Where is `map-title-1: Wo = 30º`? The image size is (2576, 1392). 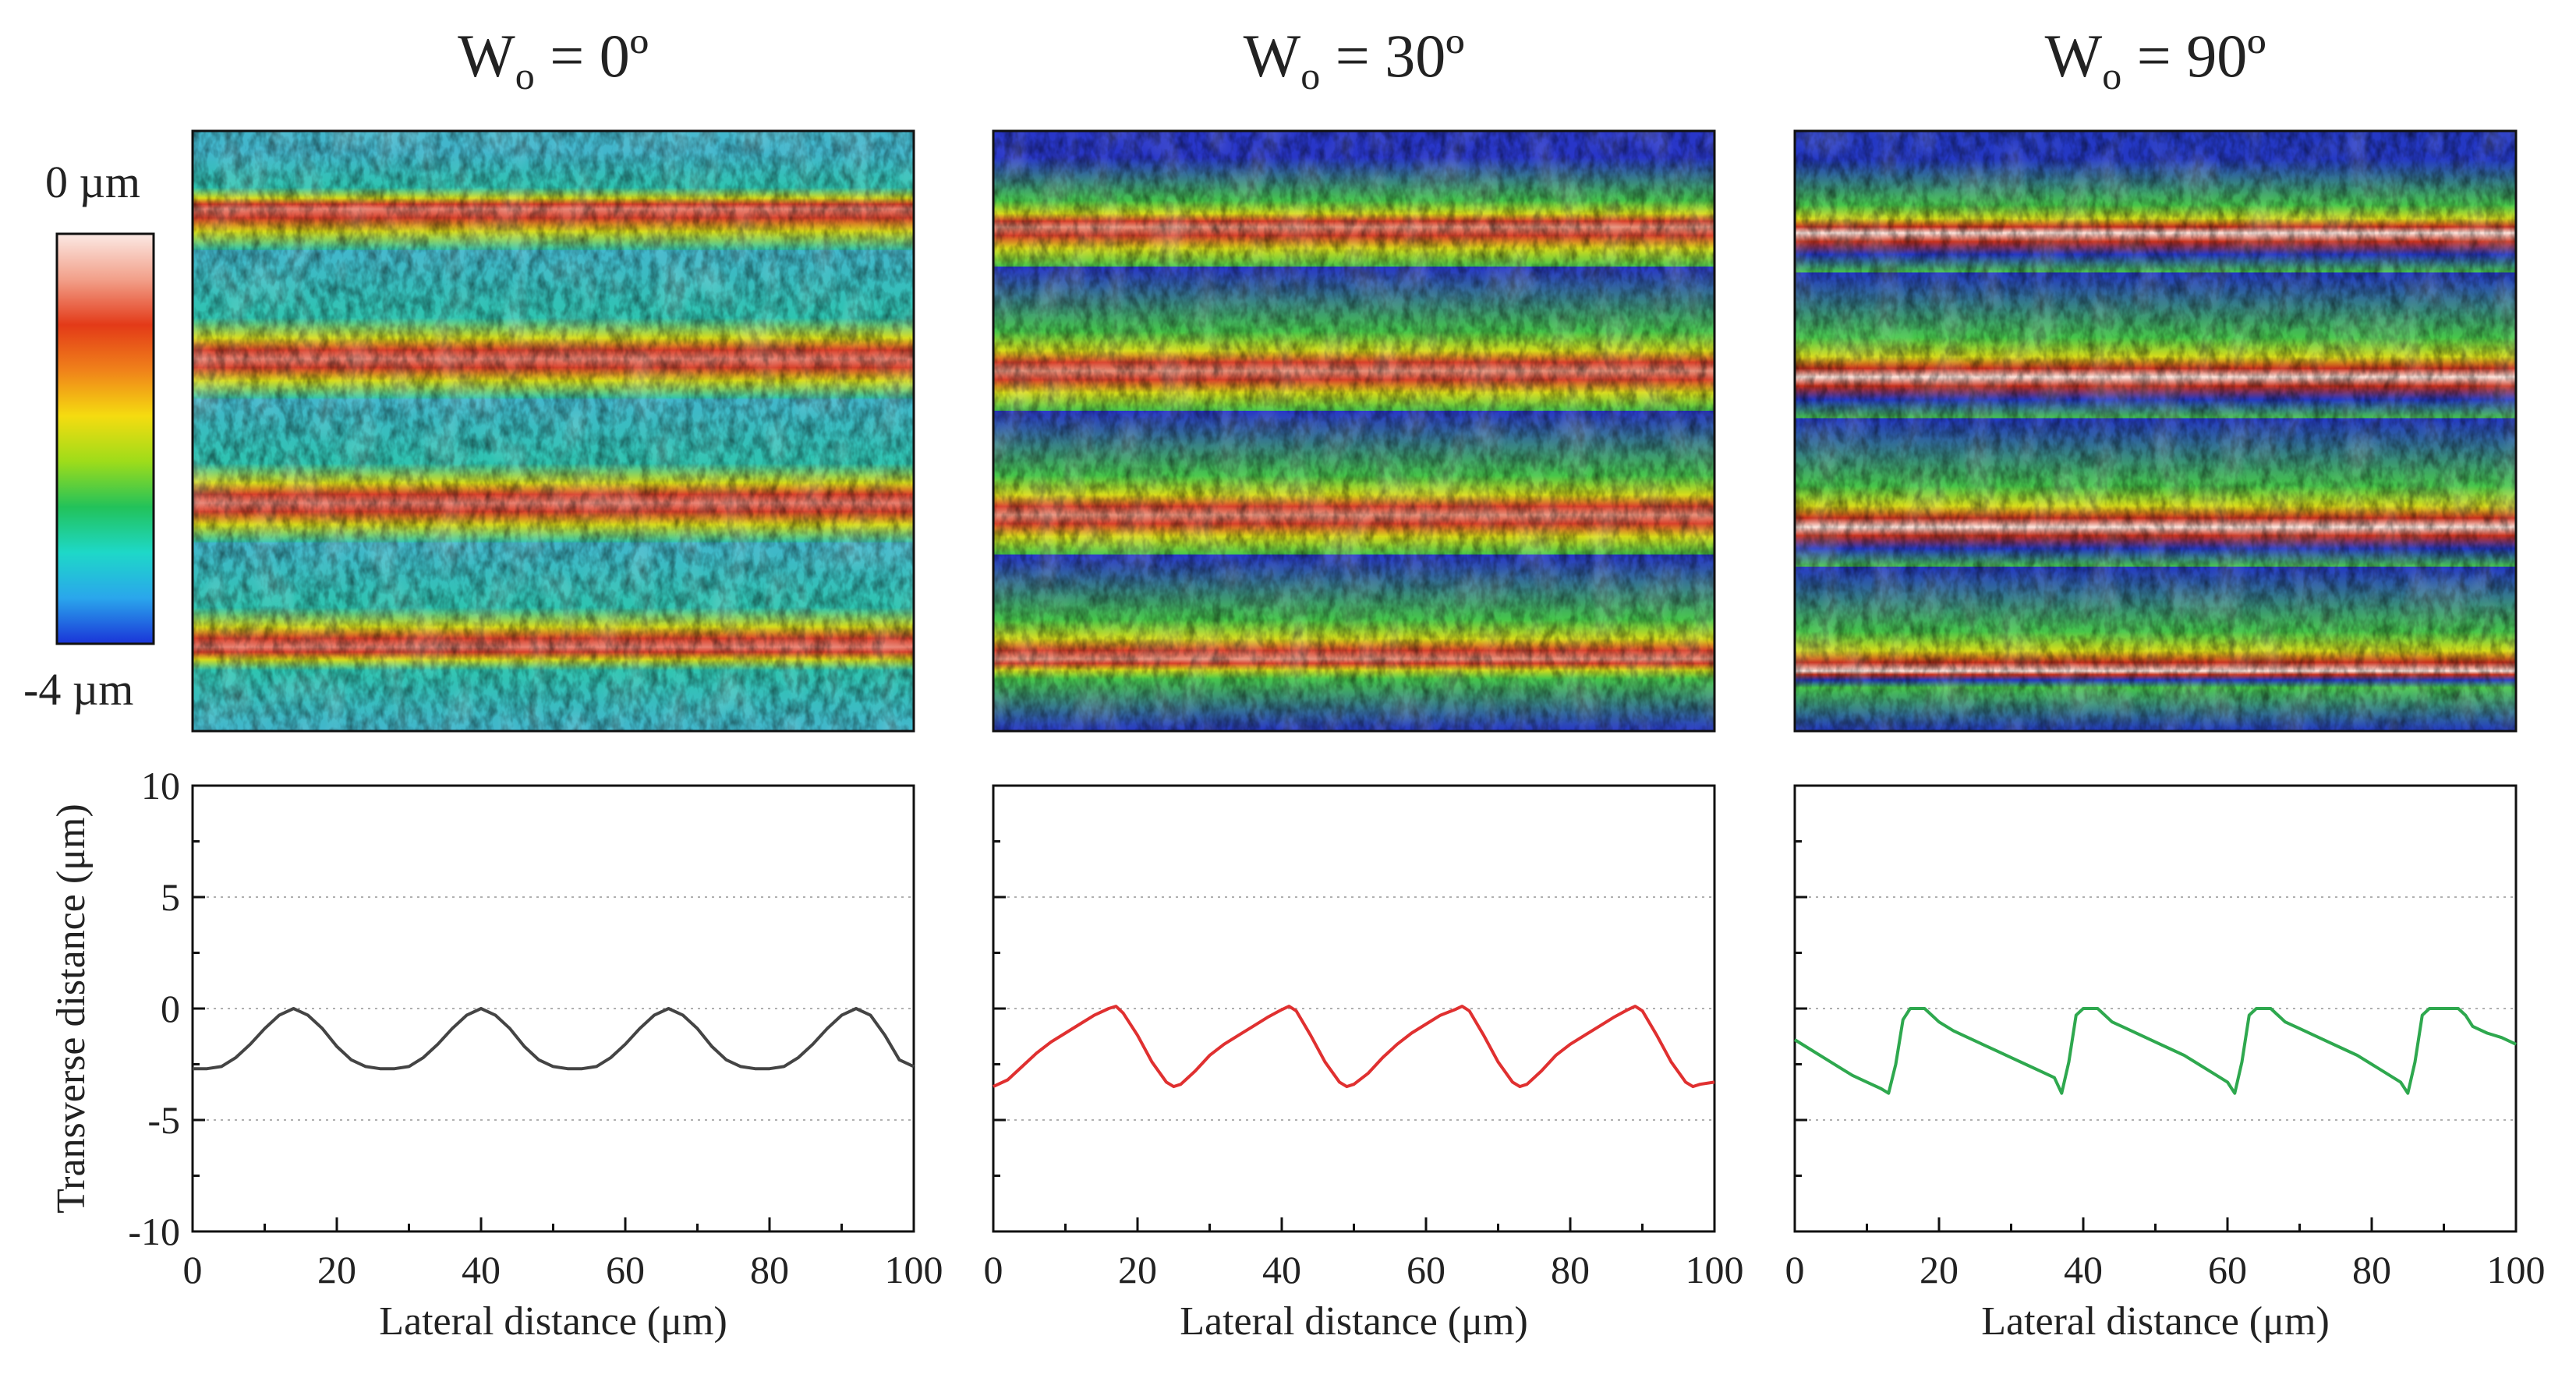 map-title-1: Wo = 30º is located at coordinates (1354, 59).